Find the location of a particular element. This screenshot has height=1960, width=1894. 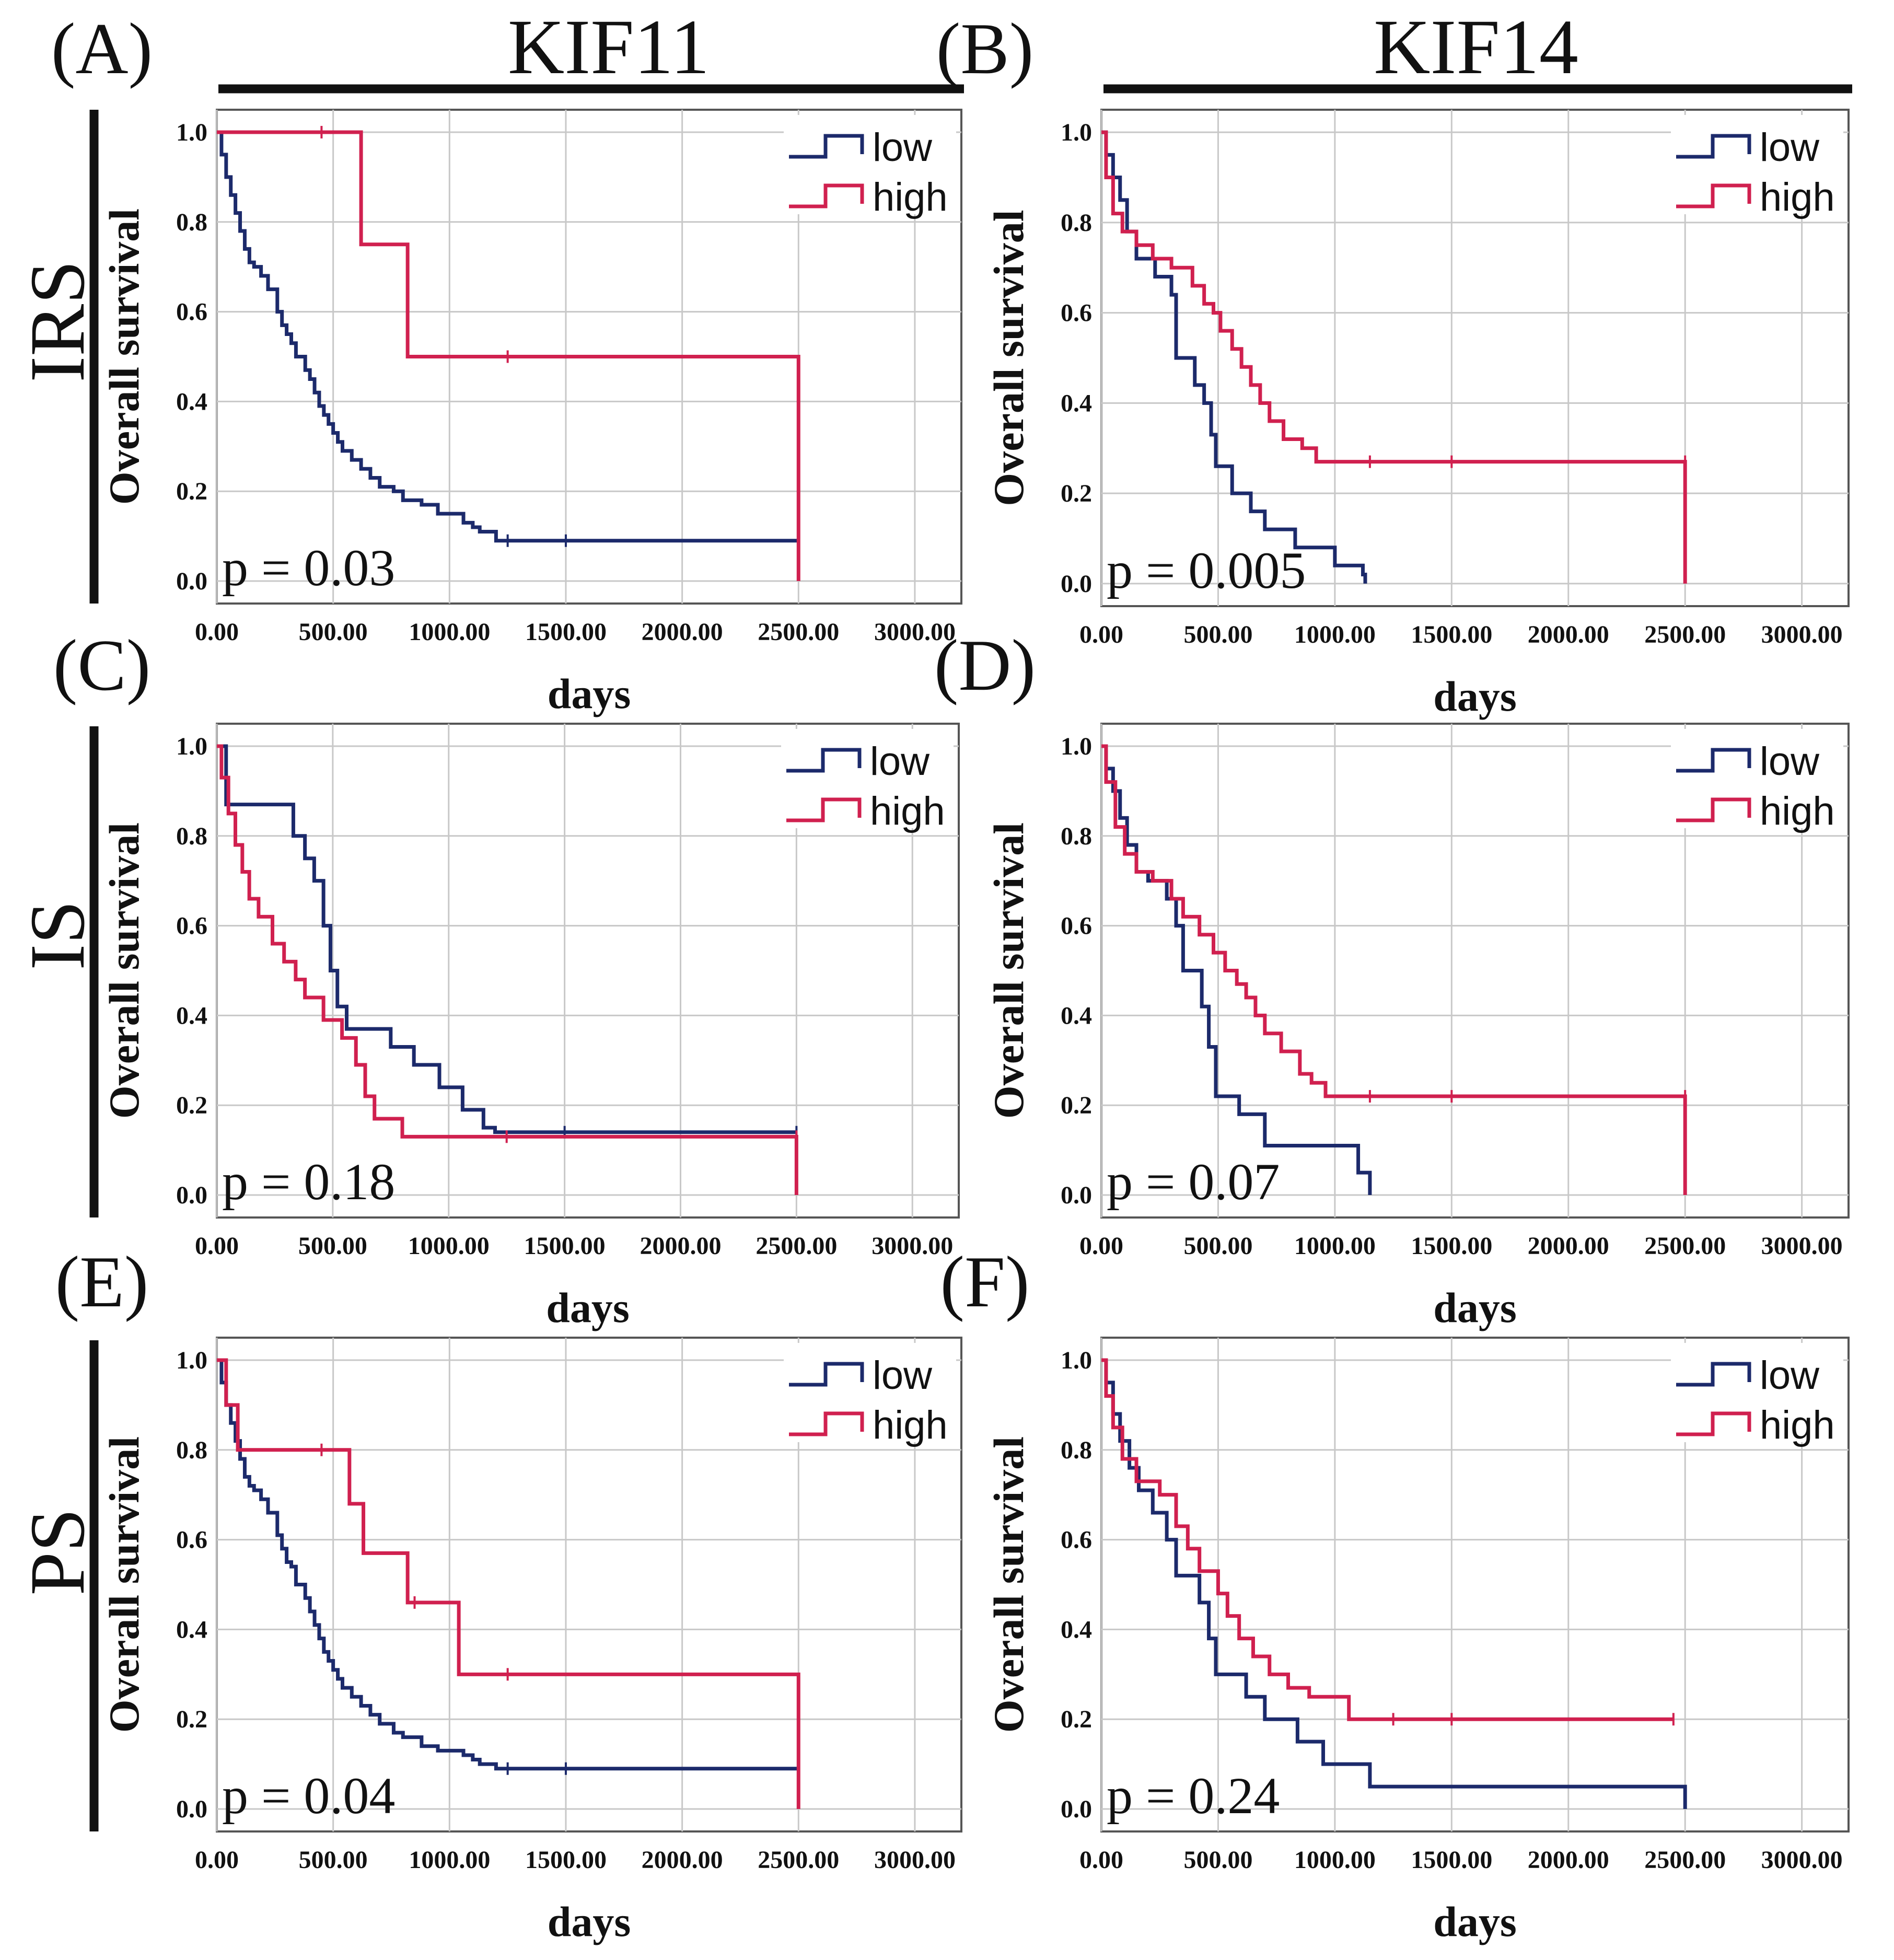

panel-label: (C) is located at coordinates (102, 665).